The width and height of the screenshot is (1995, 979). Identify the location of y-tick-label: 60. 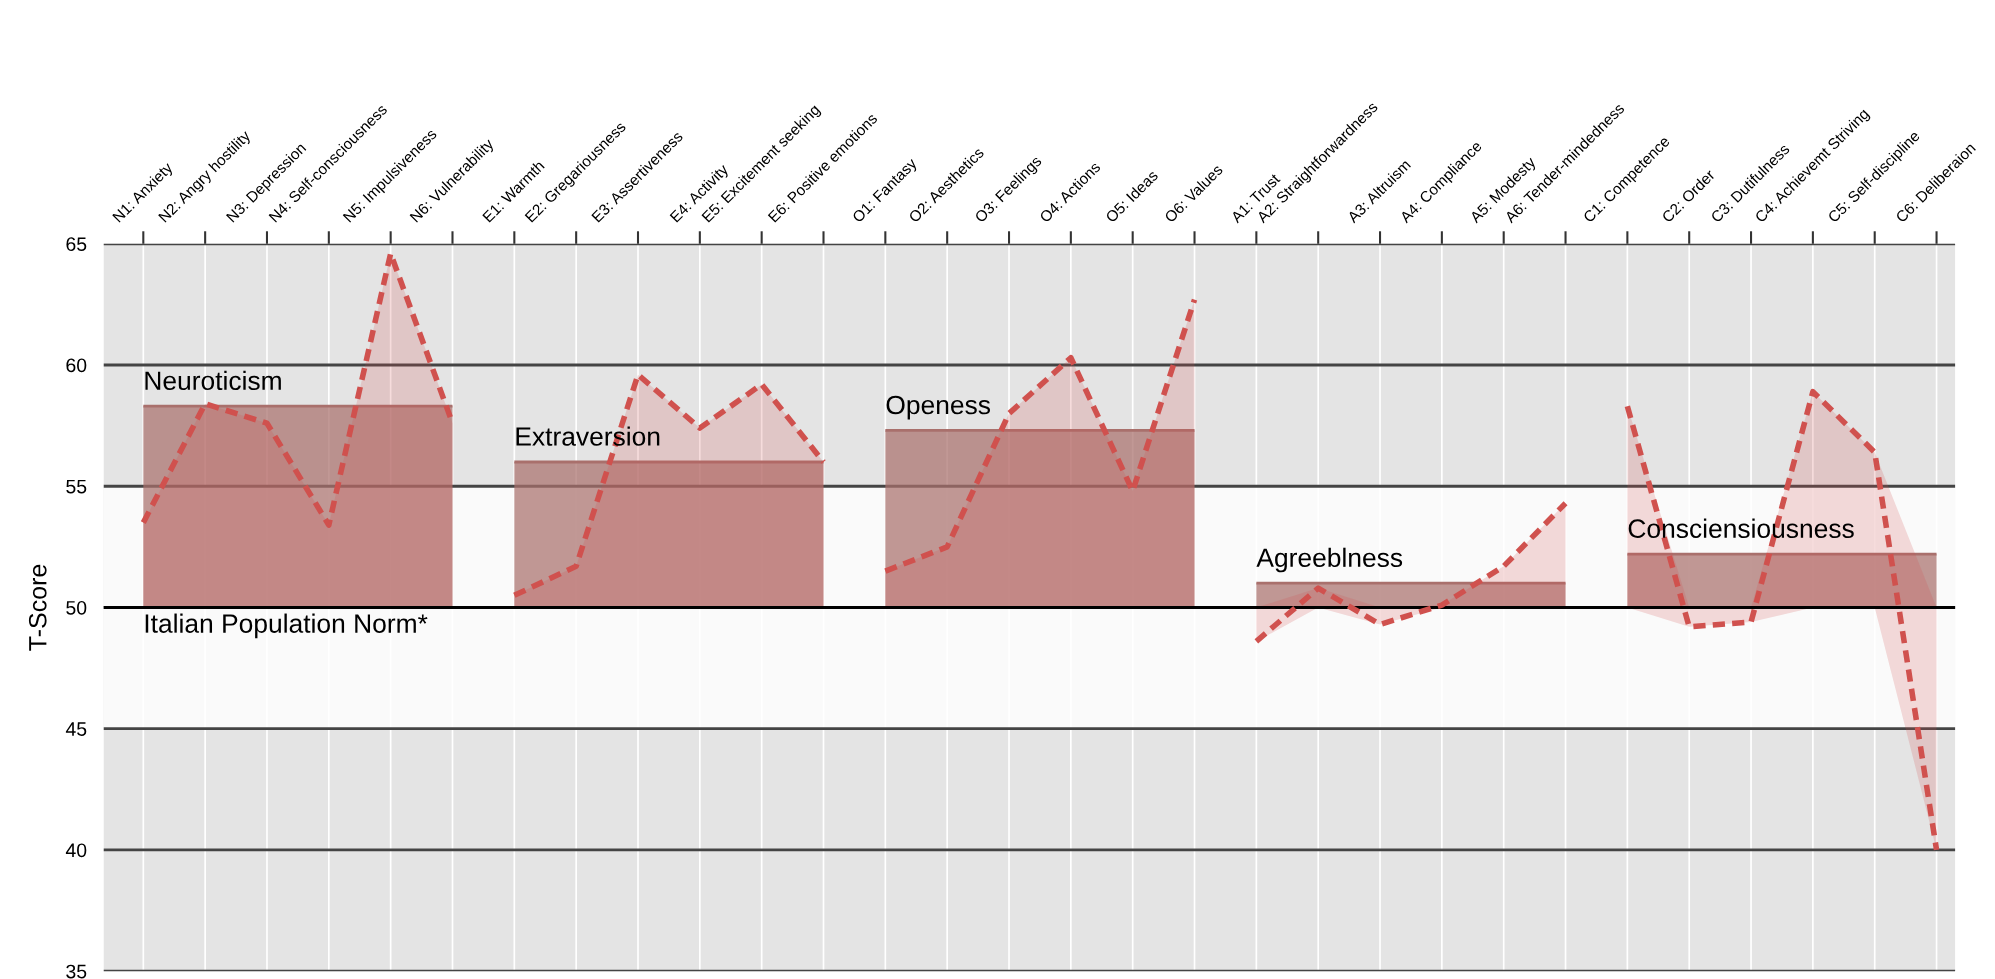
(76, 365).